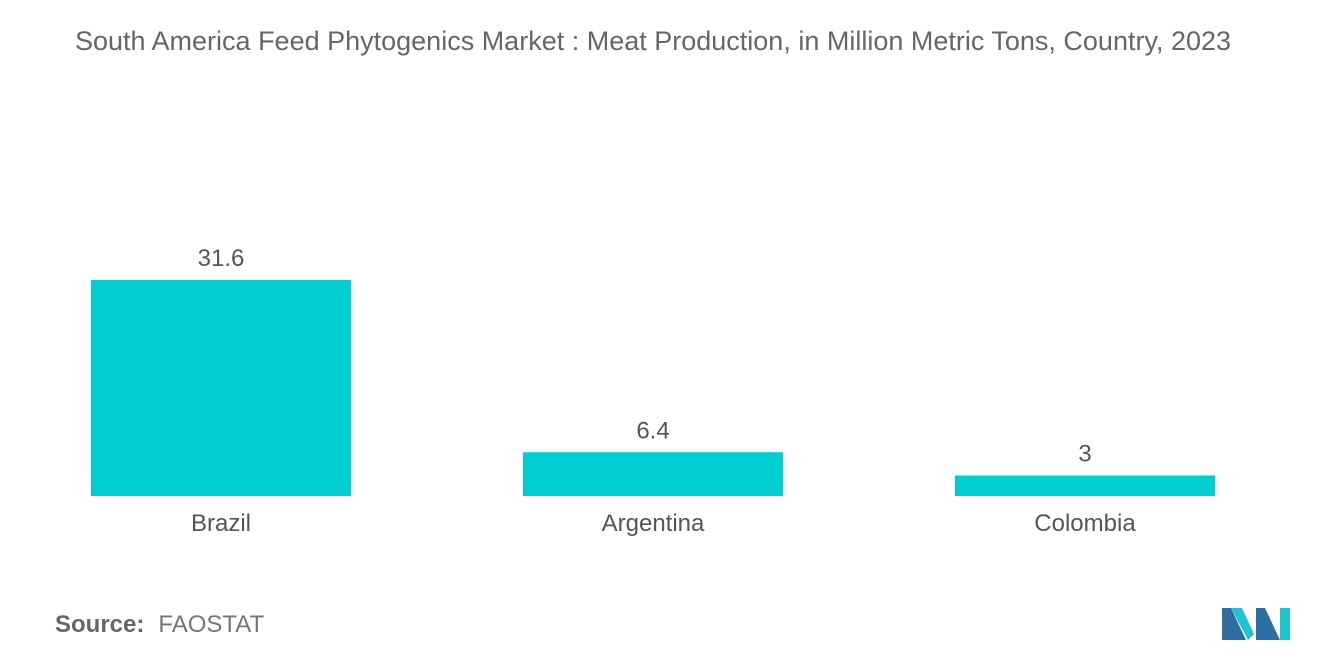 This screenshot has height=665, width=1320. What do you see at coordinates (652, 430) in the screenshot?
I see `value-label-argentina: 6.4` at bounding box center [652, 430].